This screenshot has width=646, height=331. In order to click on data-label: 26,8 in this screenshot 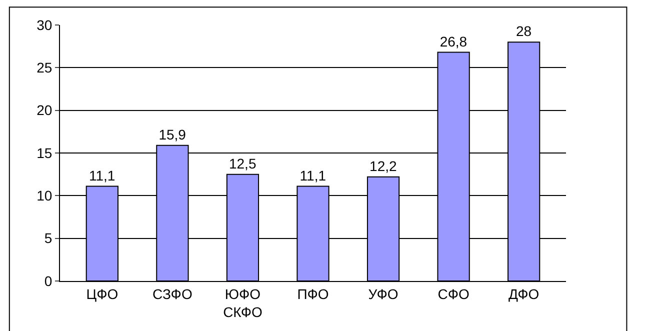, I will do `click(454, 41)`.